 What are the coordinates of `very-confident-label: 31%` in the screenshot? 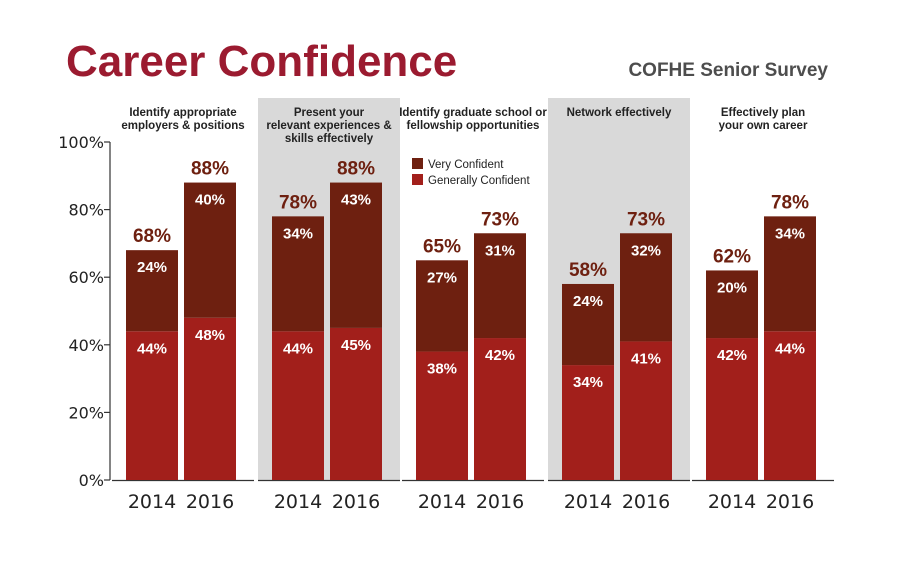 It's located at (500, 250).